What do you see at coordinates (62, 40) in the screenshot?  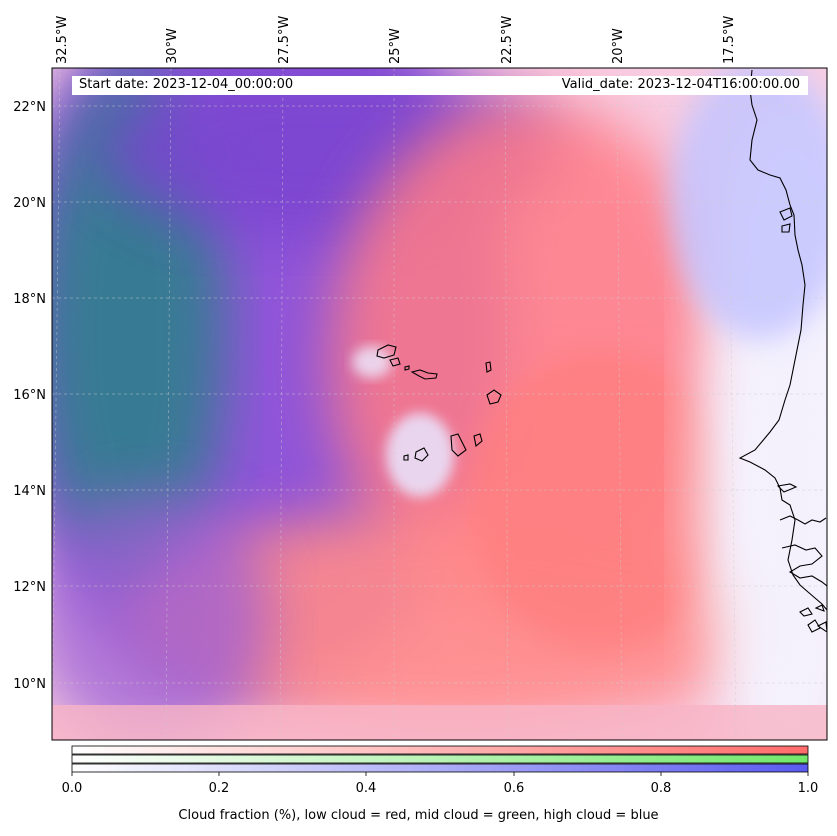 I see `lon-tick-32-5w: 32.5°W` at bounding box center [62, 40].